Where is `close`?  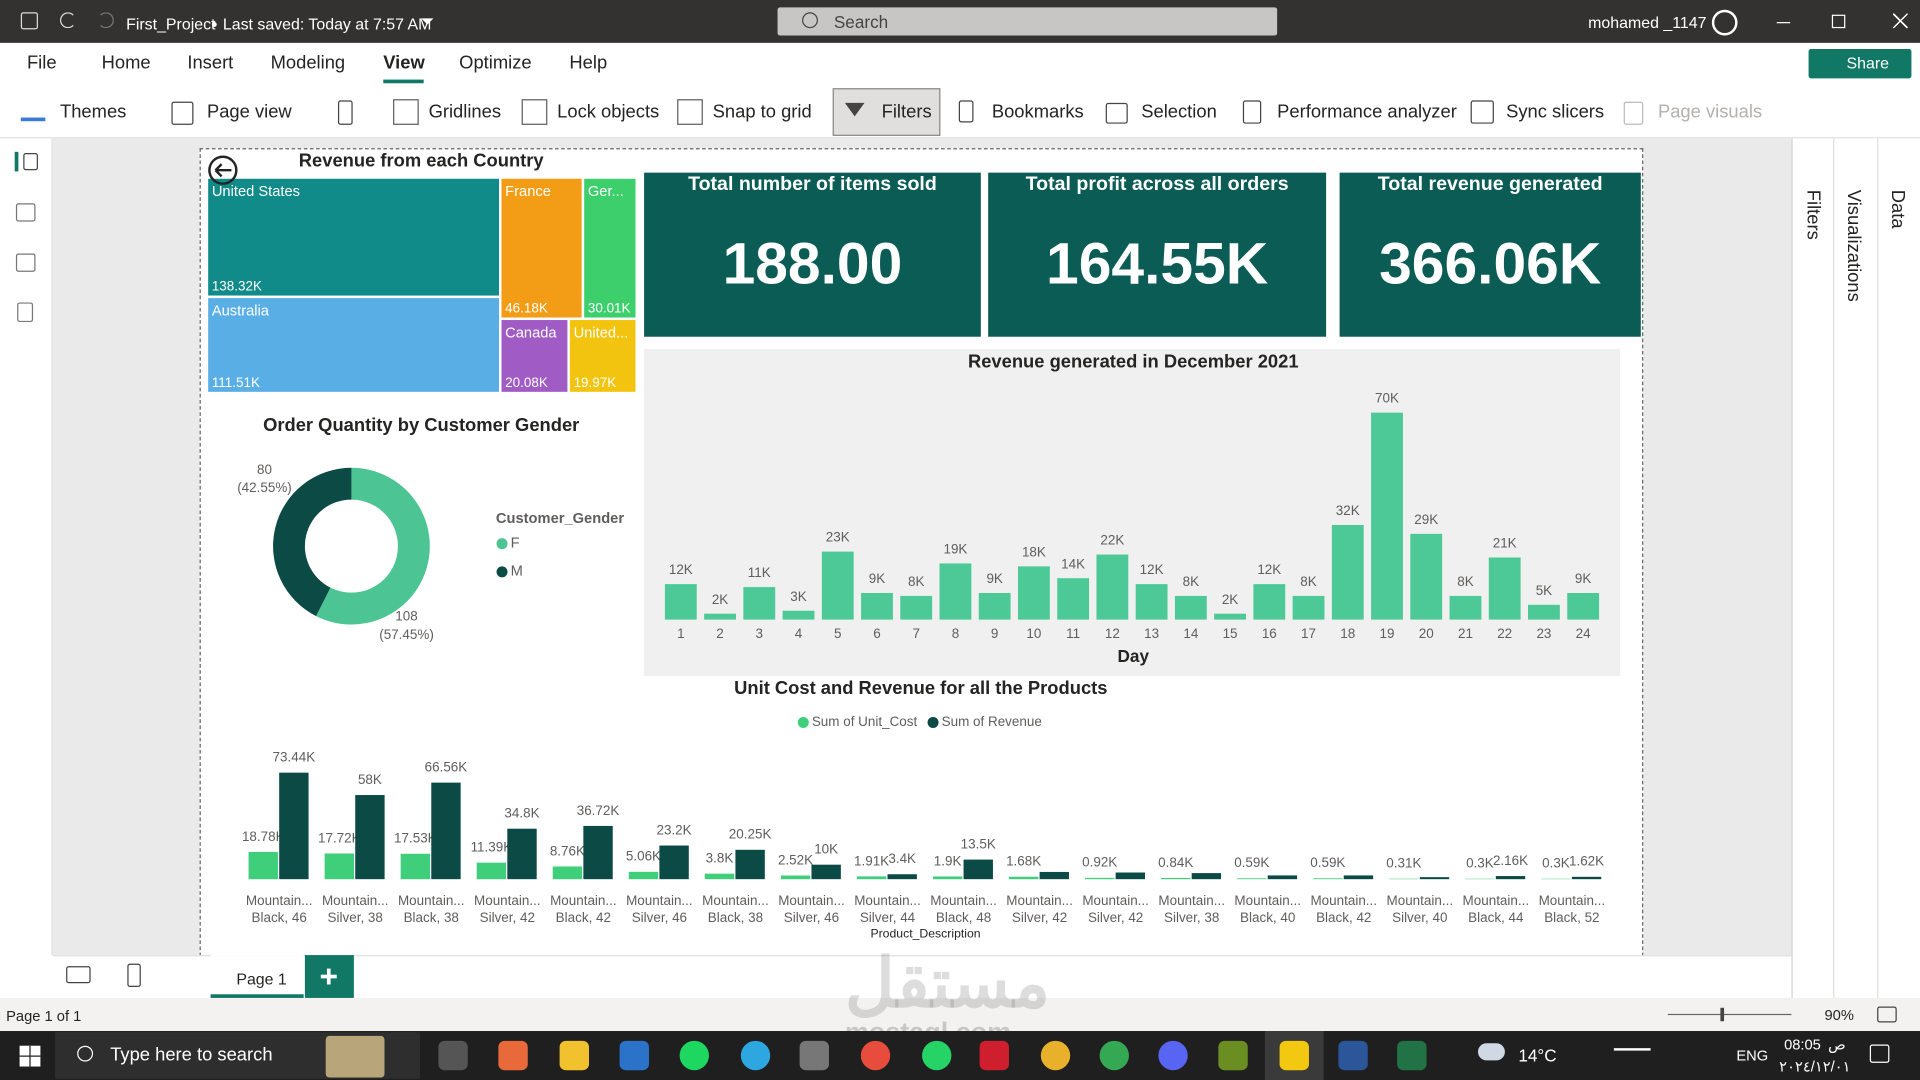 close is located at coordinates (1900, 21).